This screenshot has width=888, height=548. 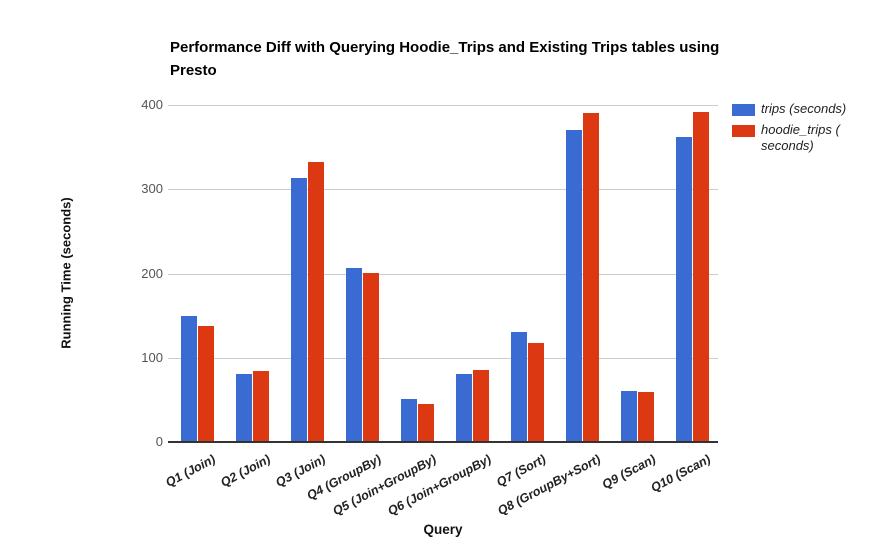 I want to click on x-tick-label: Q1 (Join), so click(x=191, y=471).